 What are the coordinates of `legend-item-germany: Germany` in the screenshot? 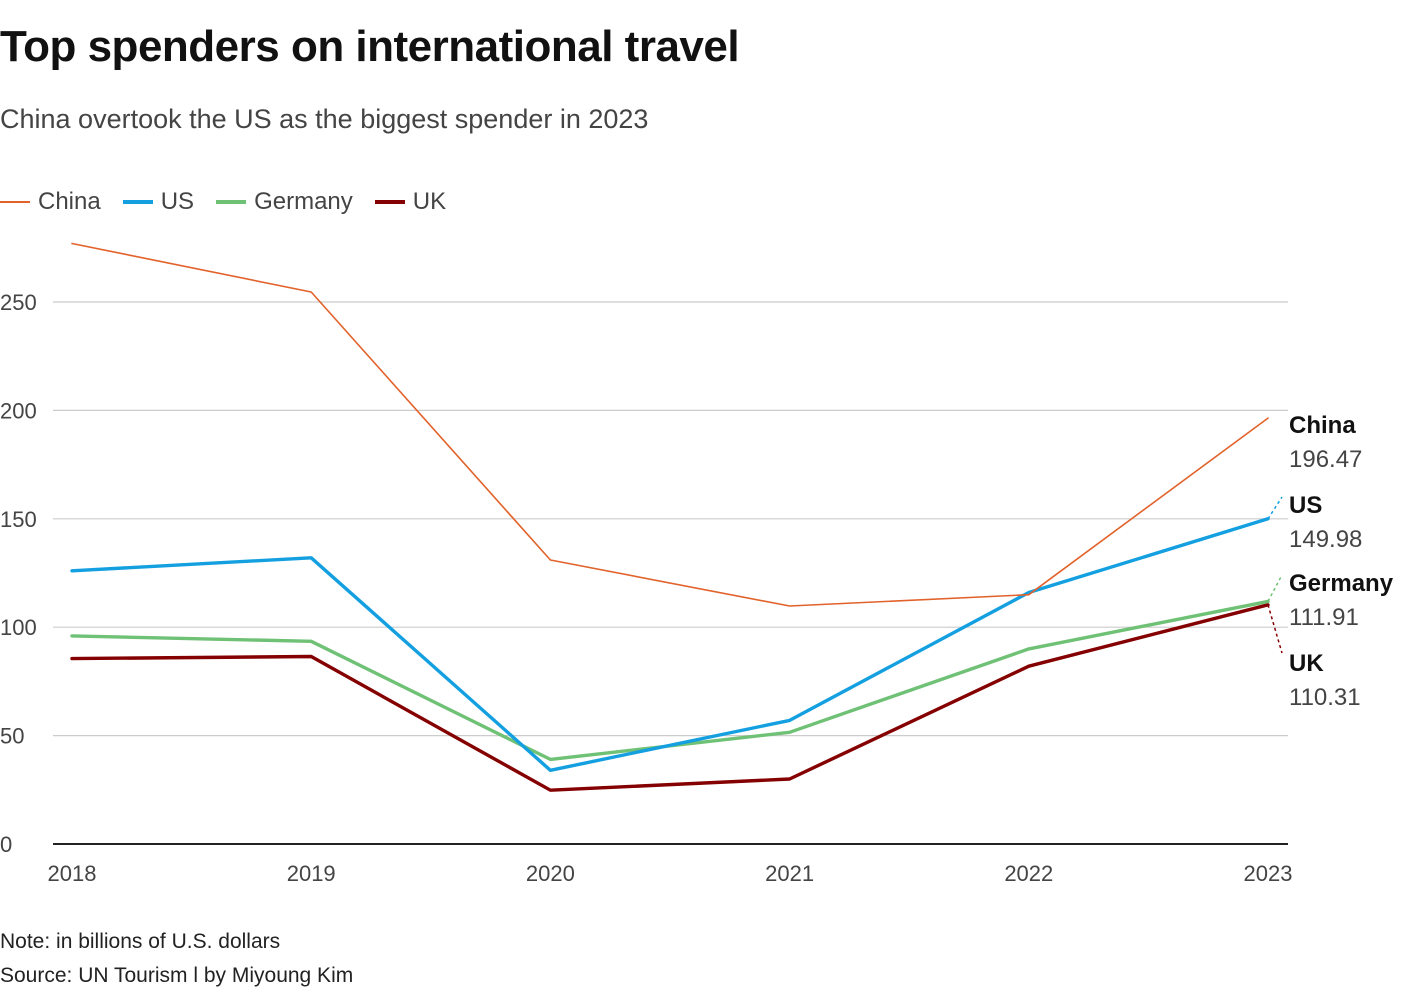 It's located at (284, 202).